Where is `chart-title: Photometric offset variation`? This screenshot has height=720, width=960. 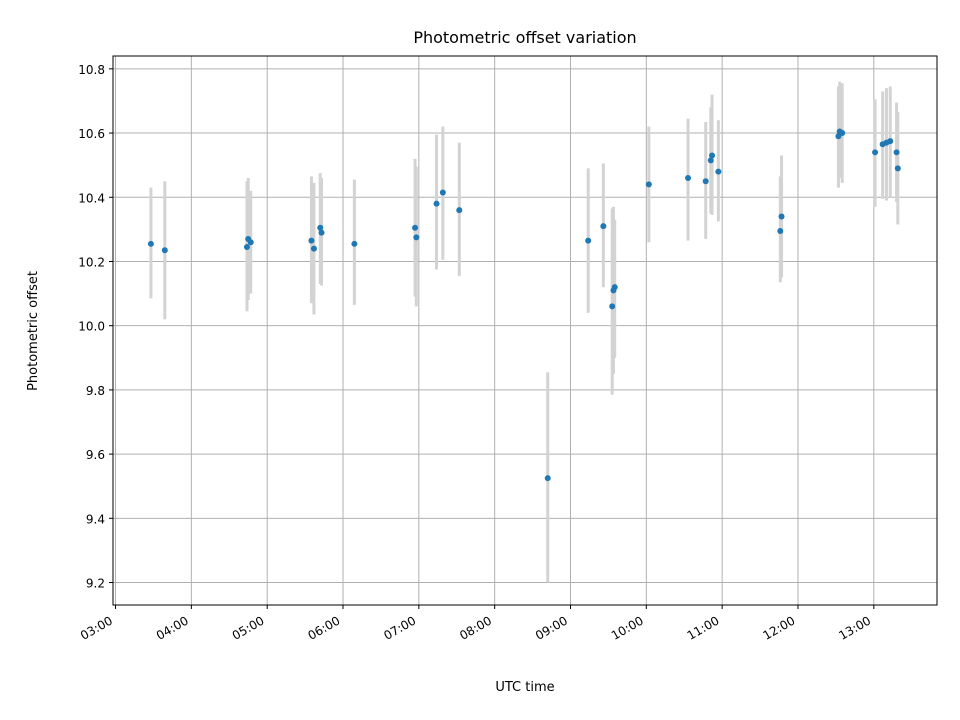 chart-title: Photometric offset variation is located at coordinates (524, 37).